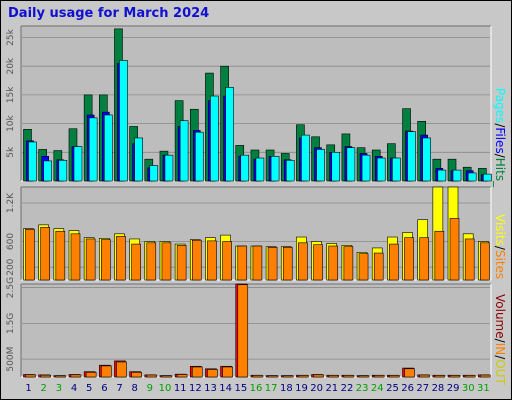 Image resolution: width=512 pixels, height=400 pixels. What do you see at coordinates (89, 388) in the screenshot?
I see `x-tick-label: 5` at bounding box center [89, 388].